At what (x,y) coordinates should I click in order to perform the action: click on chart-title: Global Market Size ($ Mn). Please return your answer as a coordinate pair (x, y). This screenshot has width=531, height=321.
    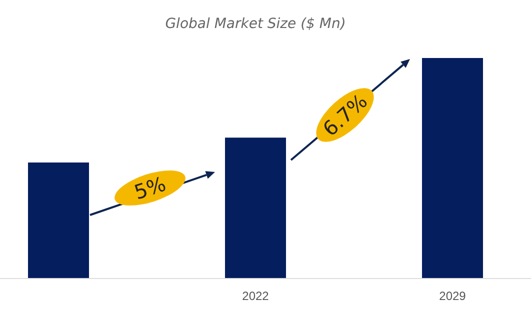
    Looking at the image, I should click on (255, 24).